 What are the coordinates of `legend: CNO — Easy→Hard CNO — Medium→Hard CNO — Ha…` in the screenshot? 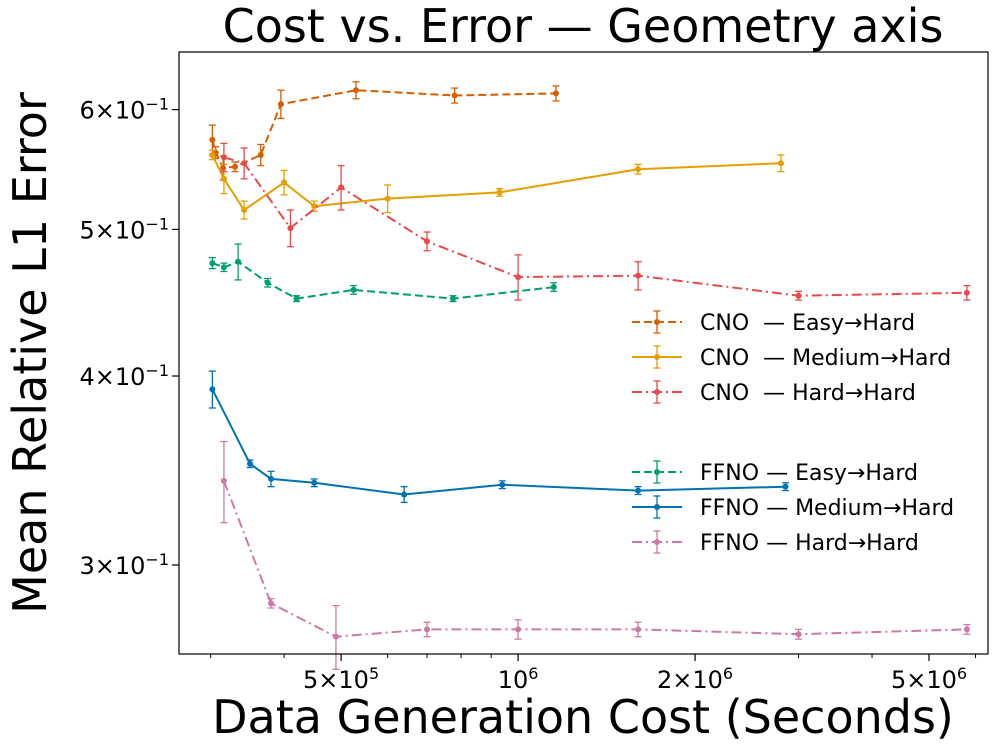 It's located at (793, 433).